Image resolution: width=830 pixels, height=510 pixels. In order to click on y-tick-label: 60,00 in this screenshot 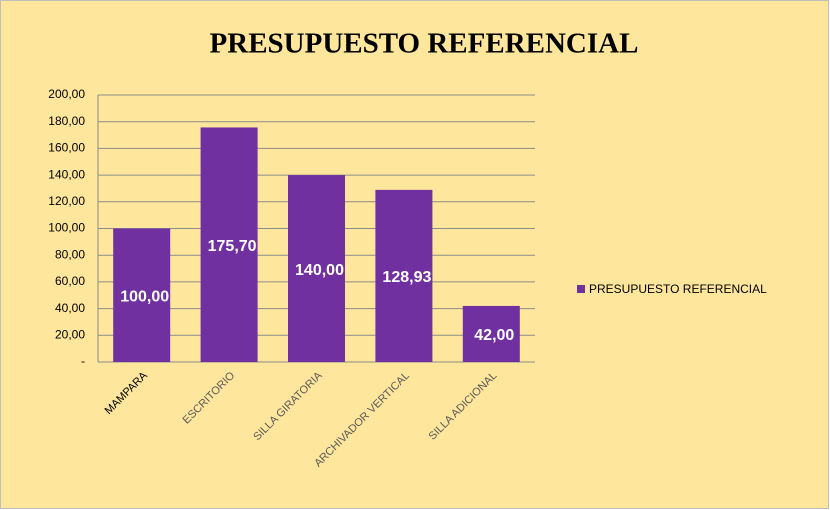, I will do `click(70, 281)`.